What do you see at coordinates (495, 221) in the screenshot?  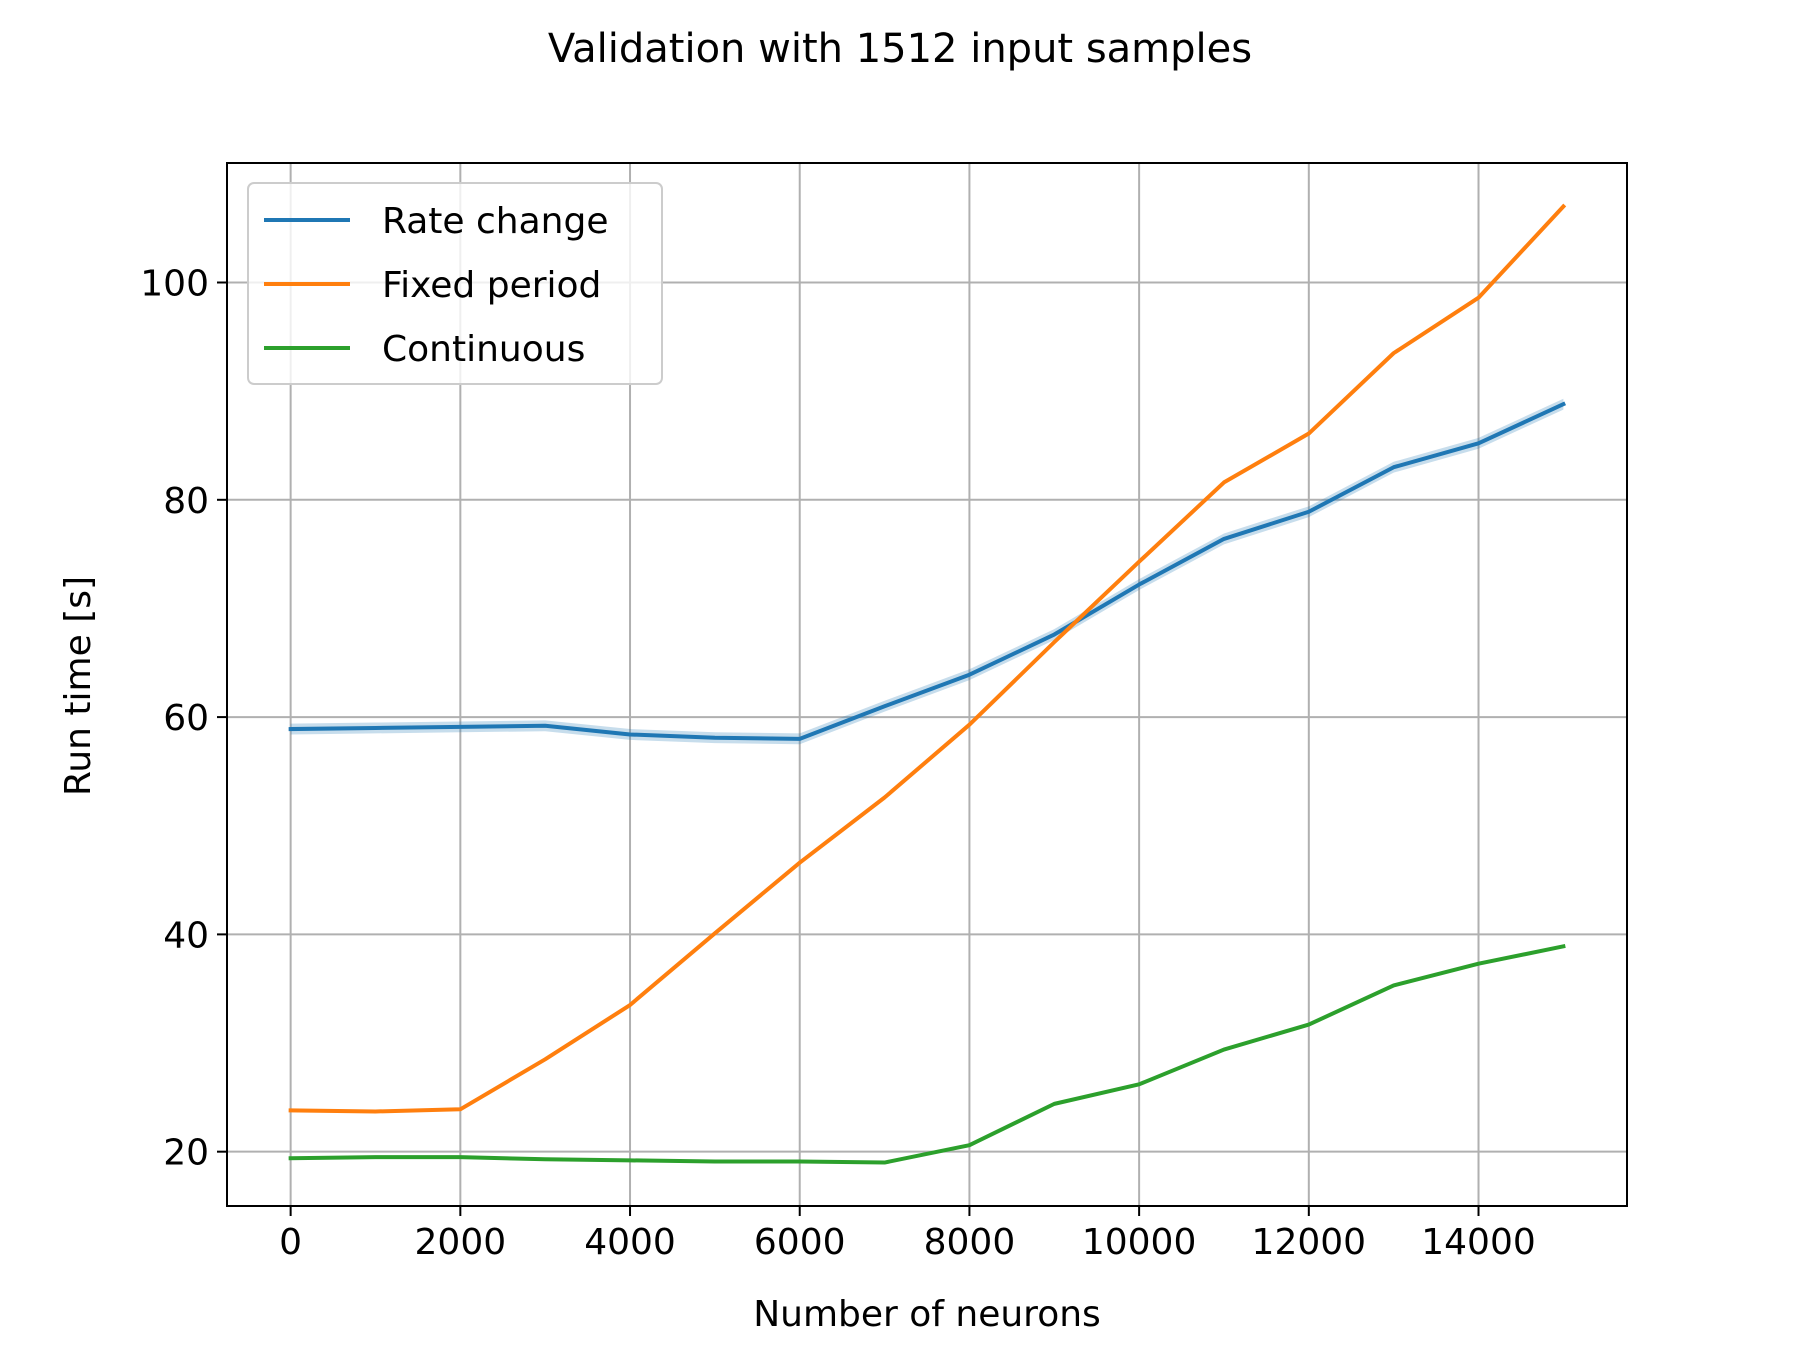 I see `legend-label-rate-change: Rate change` at bounding box center [495, 221].